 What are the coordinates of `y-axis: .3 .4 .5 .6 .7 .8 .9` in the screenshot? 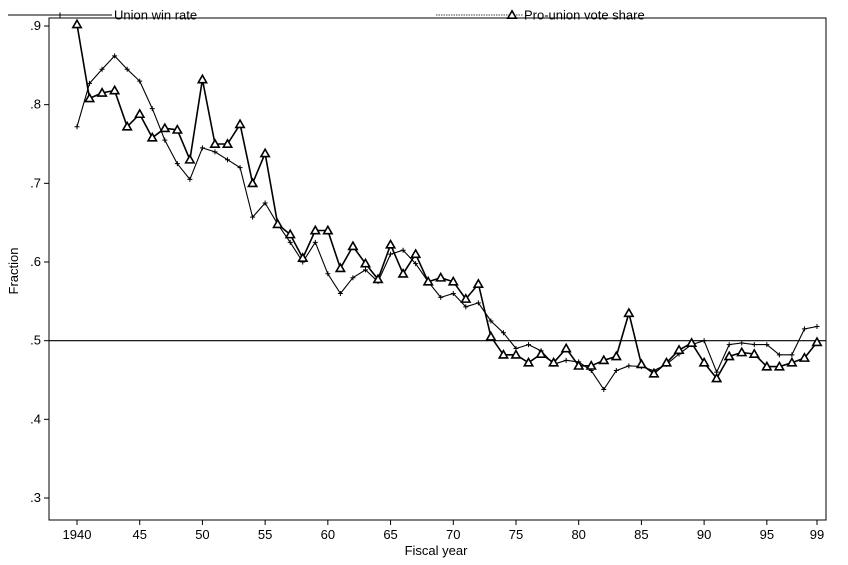 It's located at (39, 261).